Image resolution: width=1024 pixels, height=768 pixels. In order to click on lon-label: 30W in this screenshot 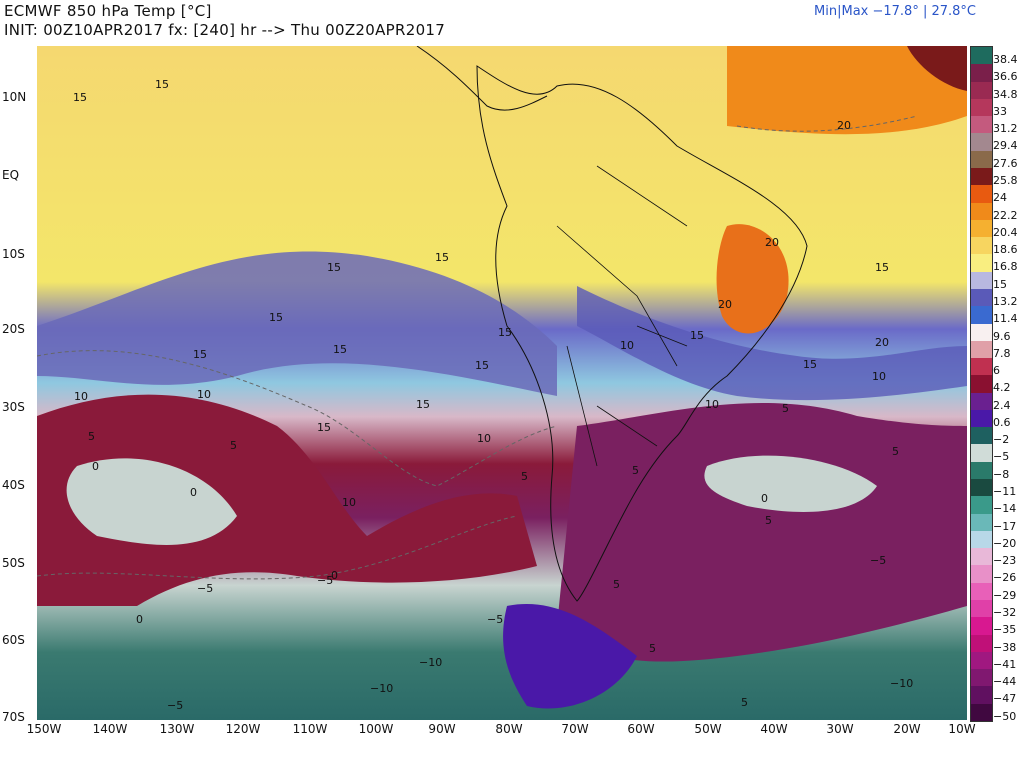, I will do `click(840, 729)`.